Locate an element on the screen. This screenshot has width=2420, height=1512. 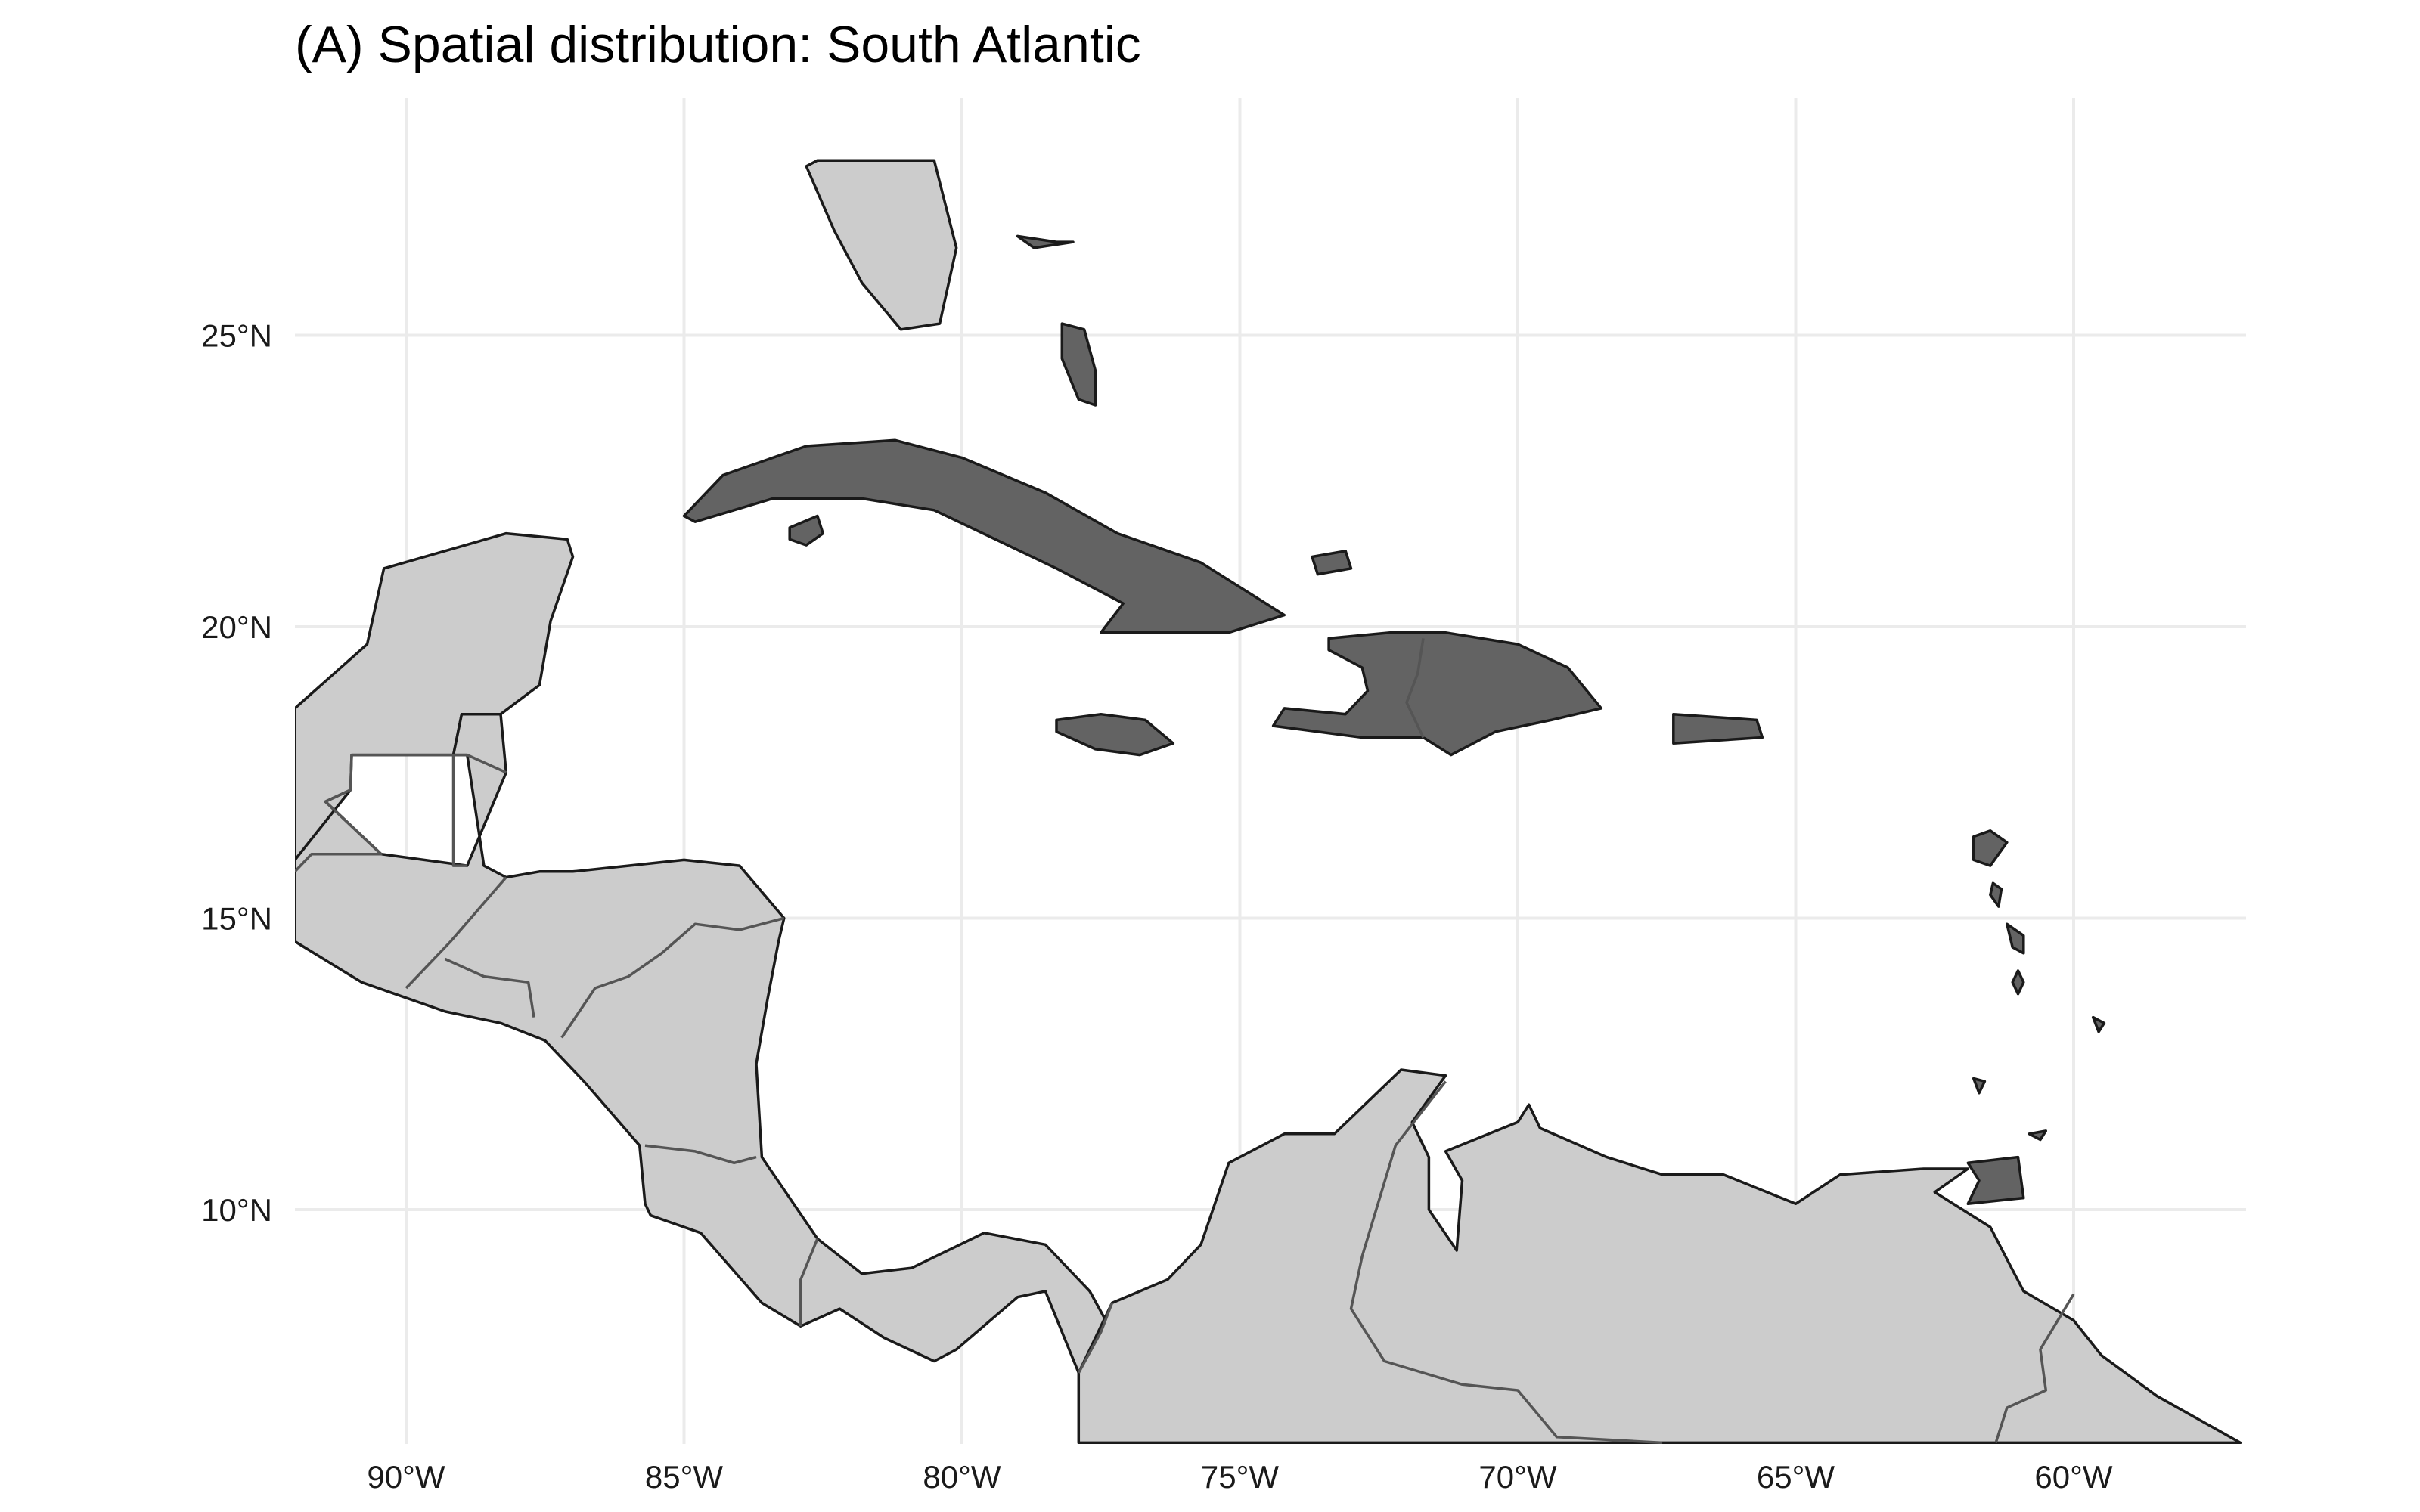
lon-tick-label: 90°W is located at coordinates (406, 1477).